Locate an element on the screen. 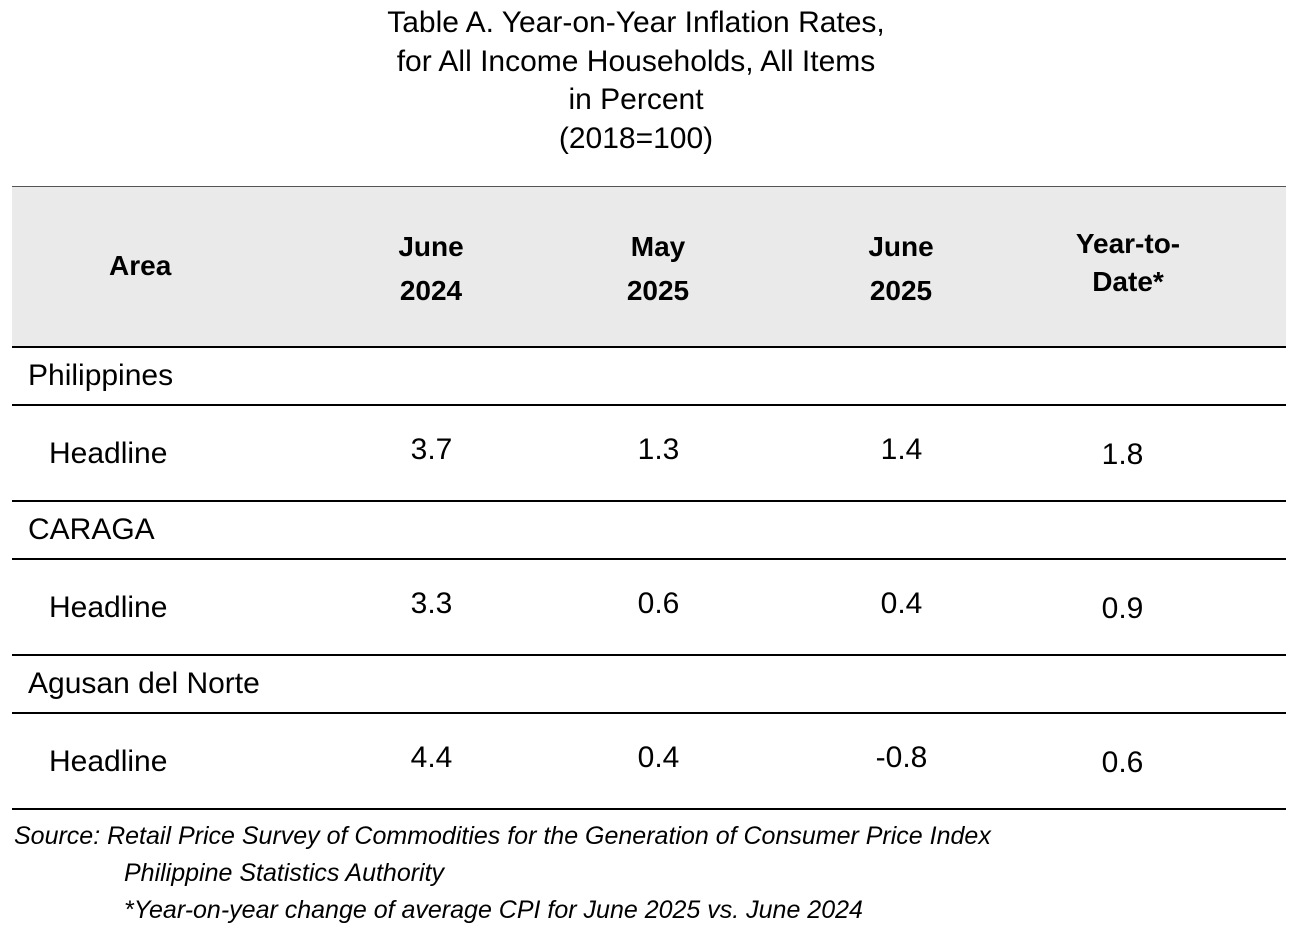 The height and width of the screenshot is (940, 1297). region-row-caraga: CARAGA is located at coordinates (649, 530).